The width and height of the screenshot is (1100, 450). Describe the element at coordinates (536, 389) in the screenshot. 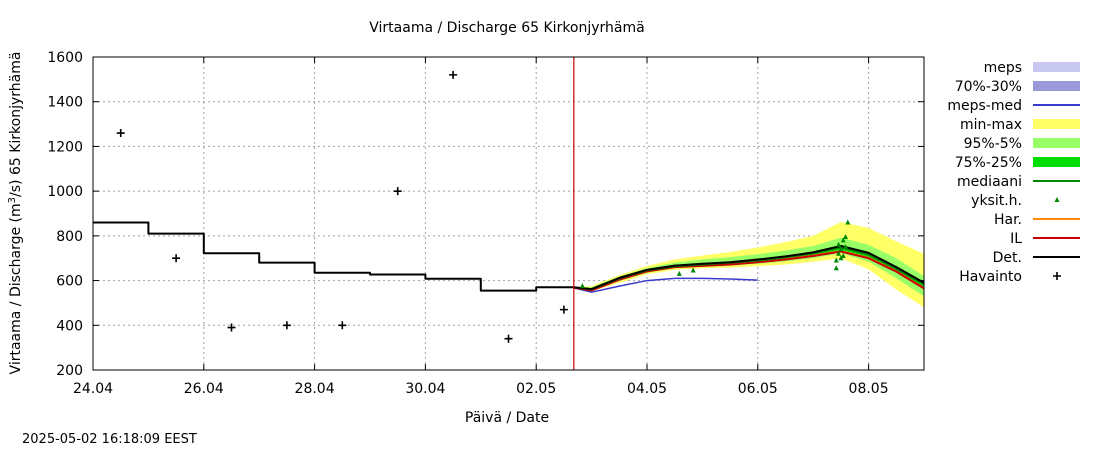

I see `x-tick-label: 02.05` at that location.